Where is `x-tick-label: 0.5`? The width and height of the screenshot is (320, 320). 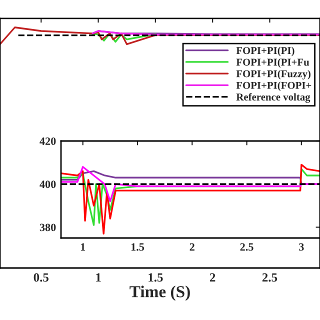
x-tick-label: 0.5 is located at coordinates (41, 277).